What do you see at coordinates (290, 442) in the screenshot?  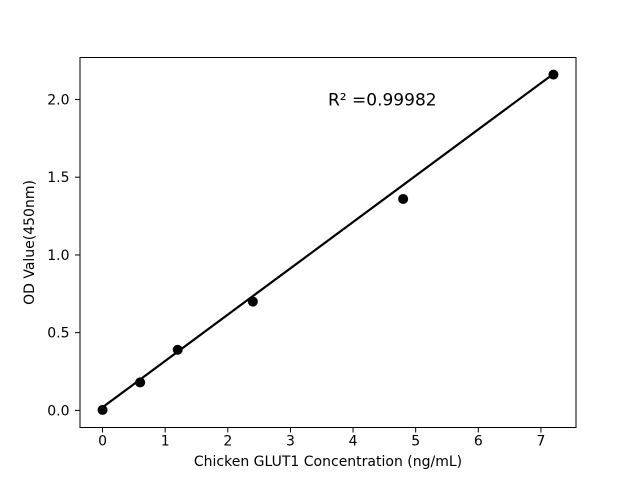 I see `x-tick-label: 3` at bounding box center [290, 442].